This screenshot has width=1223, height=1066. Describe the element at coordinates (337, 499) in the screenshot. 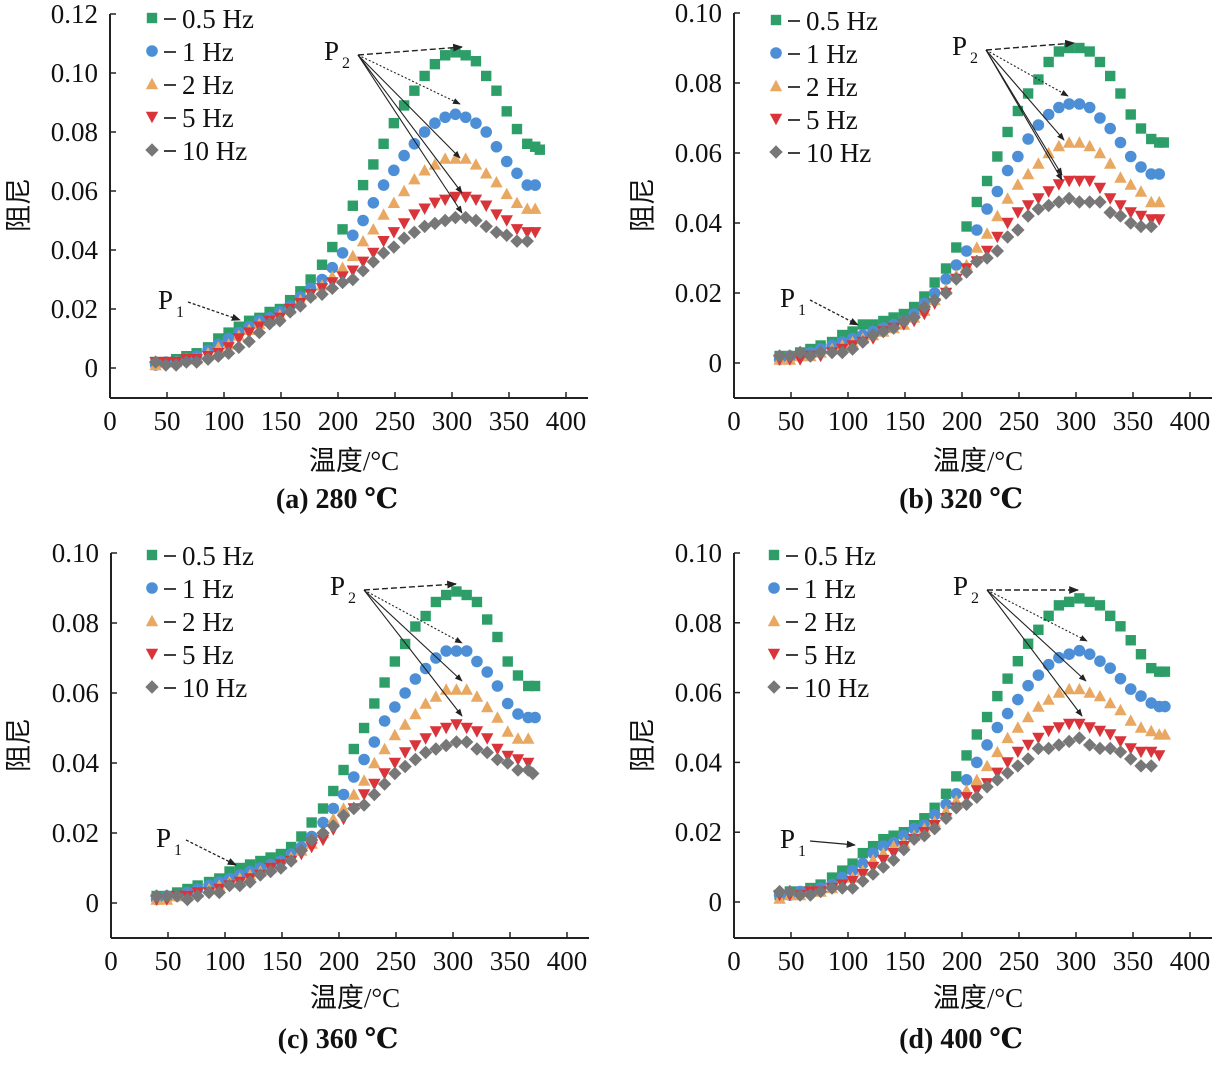

I see `panel-caption: (a) 280 ℃` at that location.